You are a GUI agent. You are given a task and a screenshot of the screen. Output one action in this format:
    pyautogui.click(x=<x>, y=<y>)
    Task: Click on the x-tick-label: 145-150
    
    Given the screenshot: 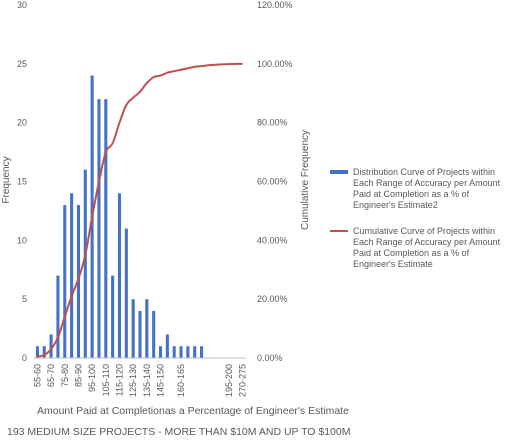 What is the action you would take?
    pyautogui.click(x=161, y=380)
    